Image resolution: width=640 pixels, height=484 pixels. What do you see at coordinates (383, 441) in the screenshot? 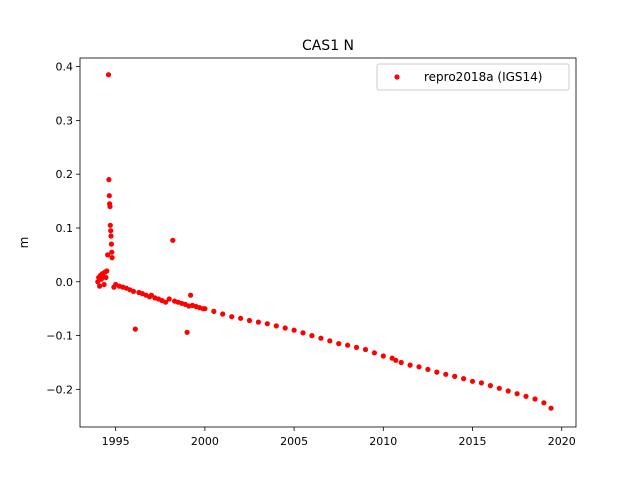
I see `x-tick-label: 2010` at bounding box center [383, 441].